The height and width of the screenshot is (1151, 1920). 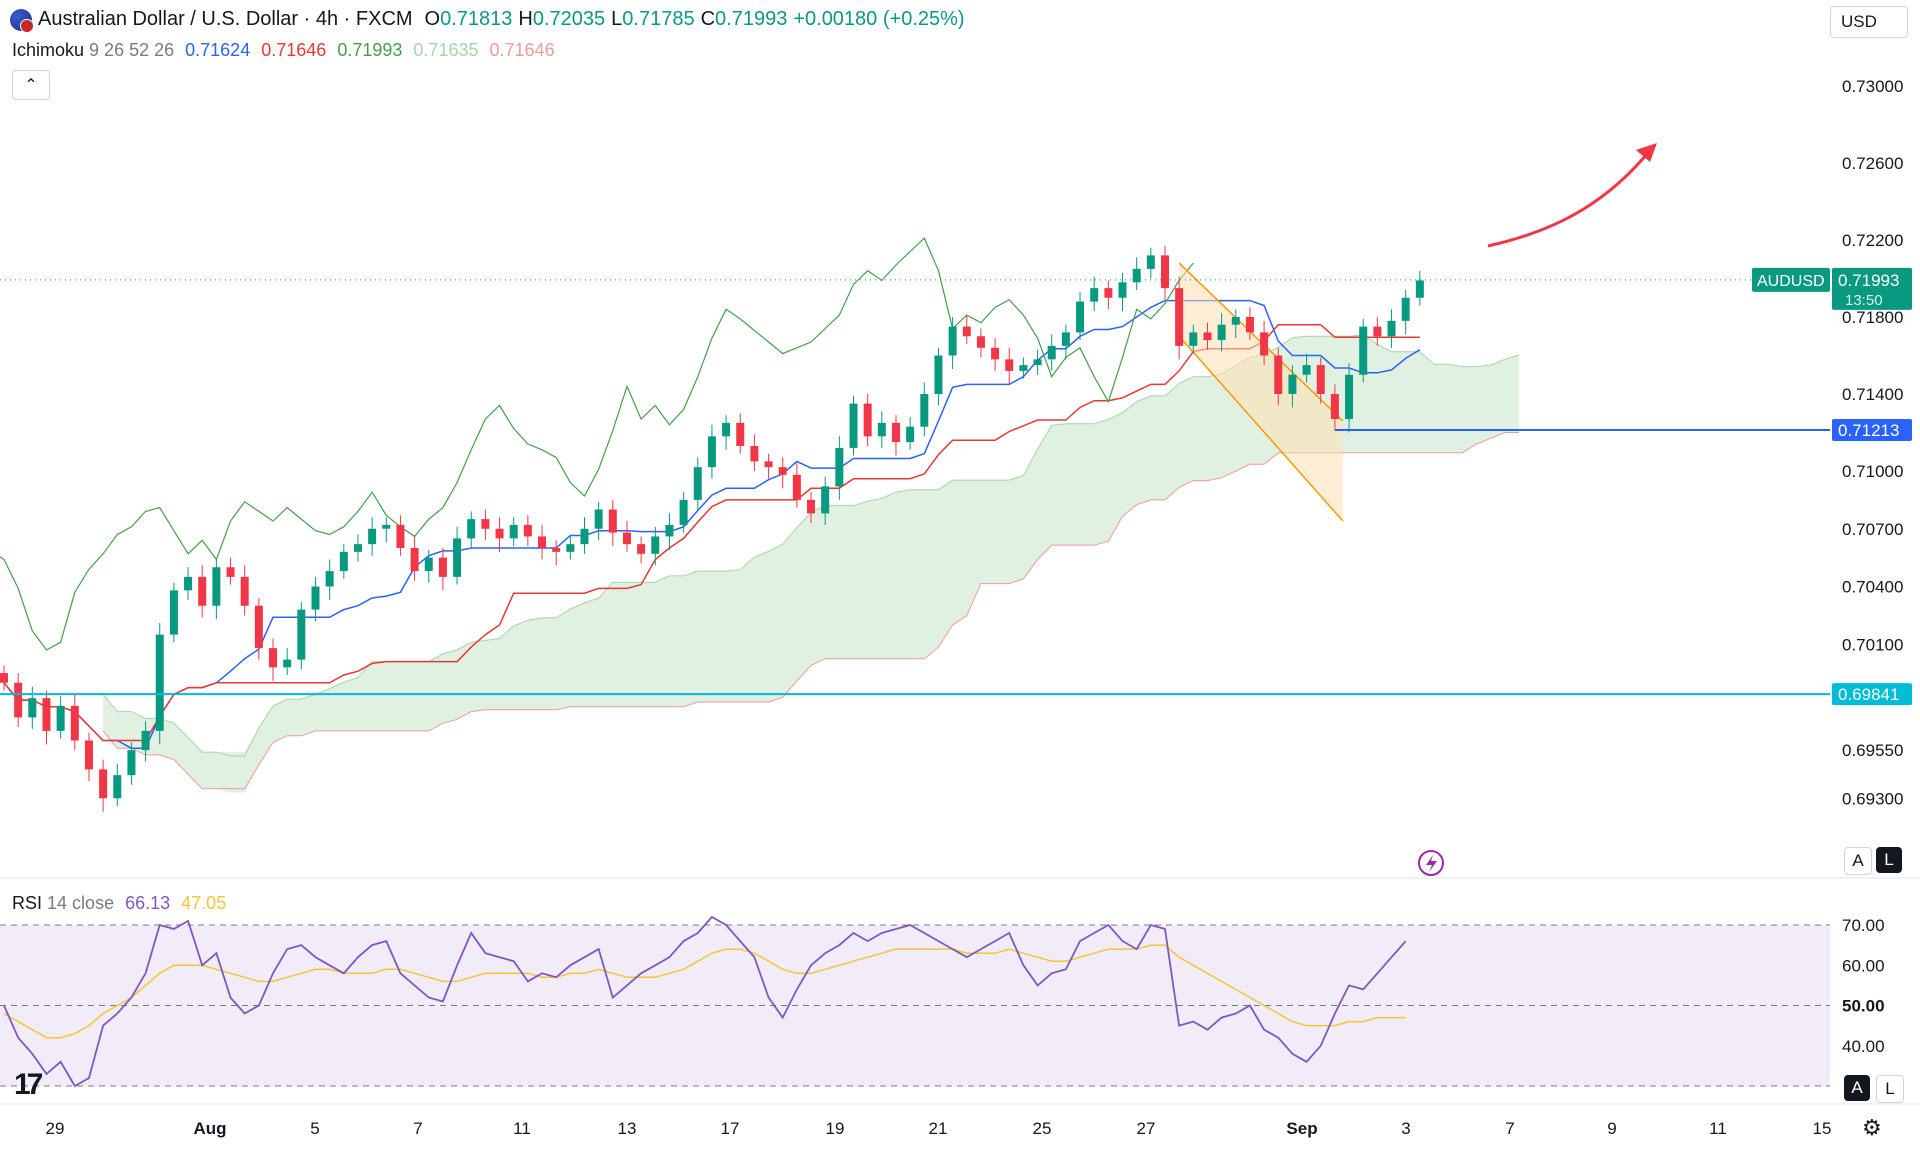 What do you see at coordinates (81, 903) in the screenshot?
I see `rsi-params: 14 close` at bounding box center [81, 903].